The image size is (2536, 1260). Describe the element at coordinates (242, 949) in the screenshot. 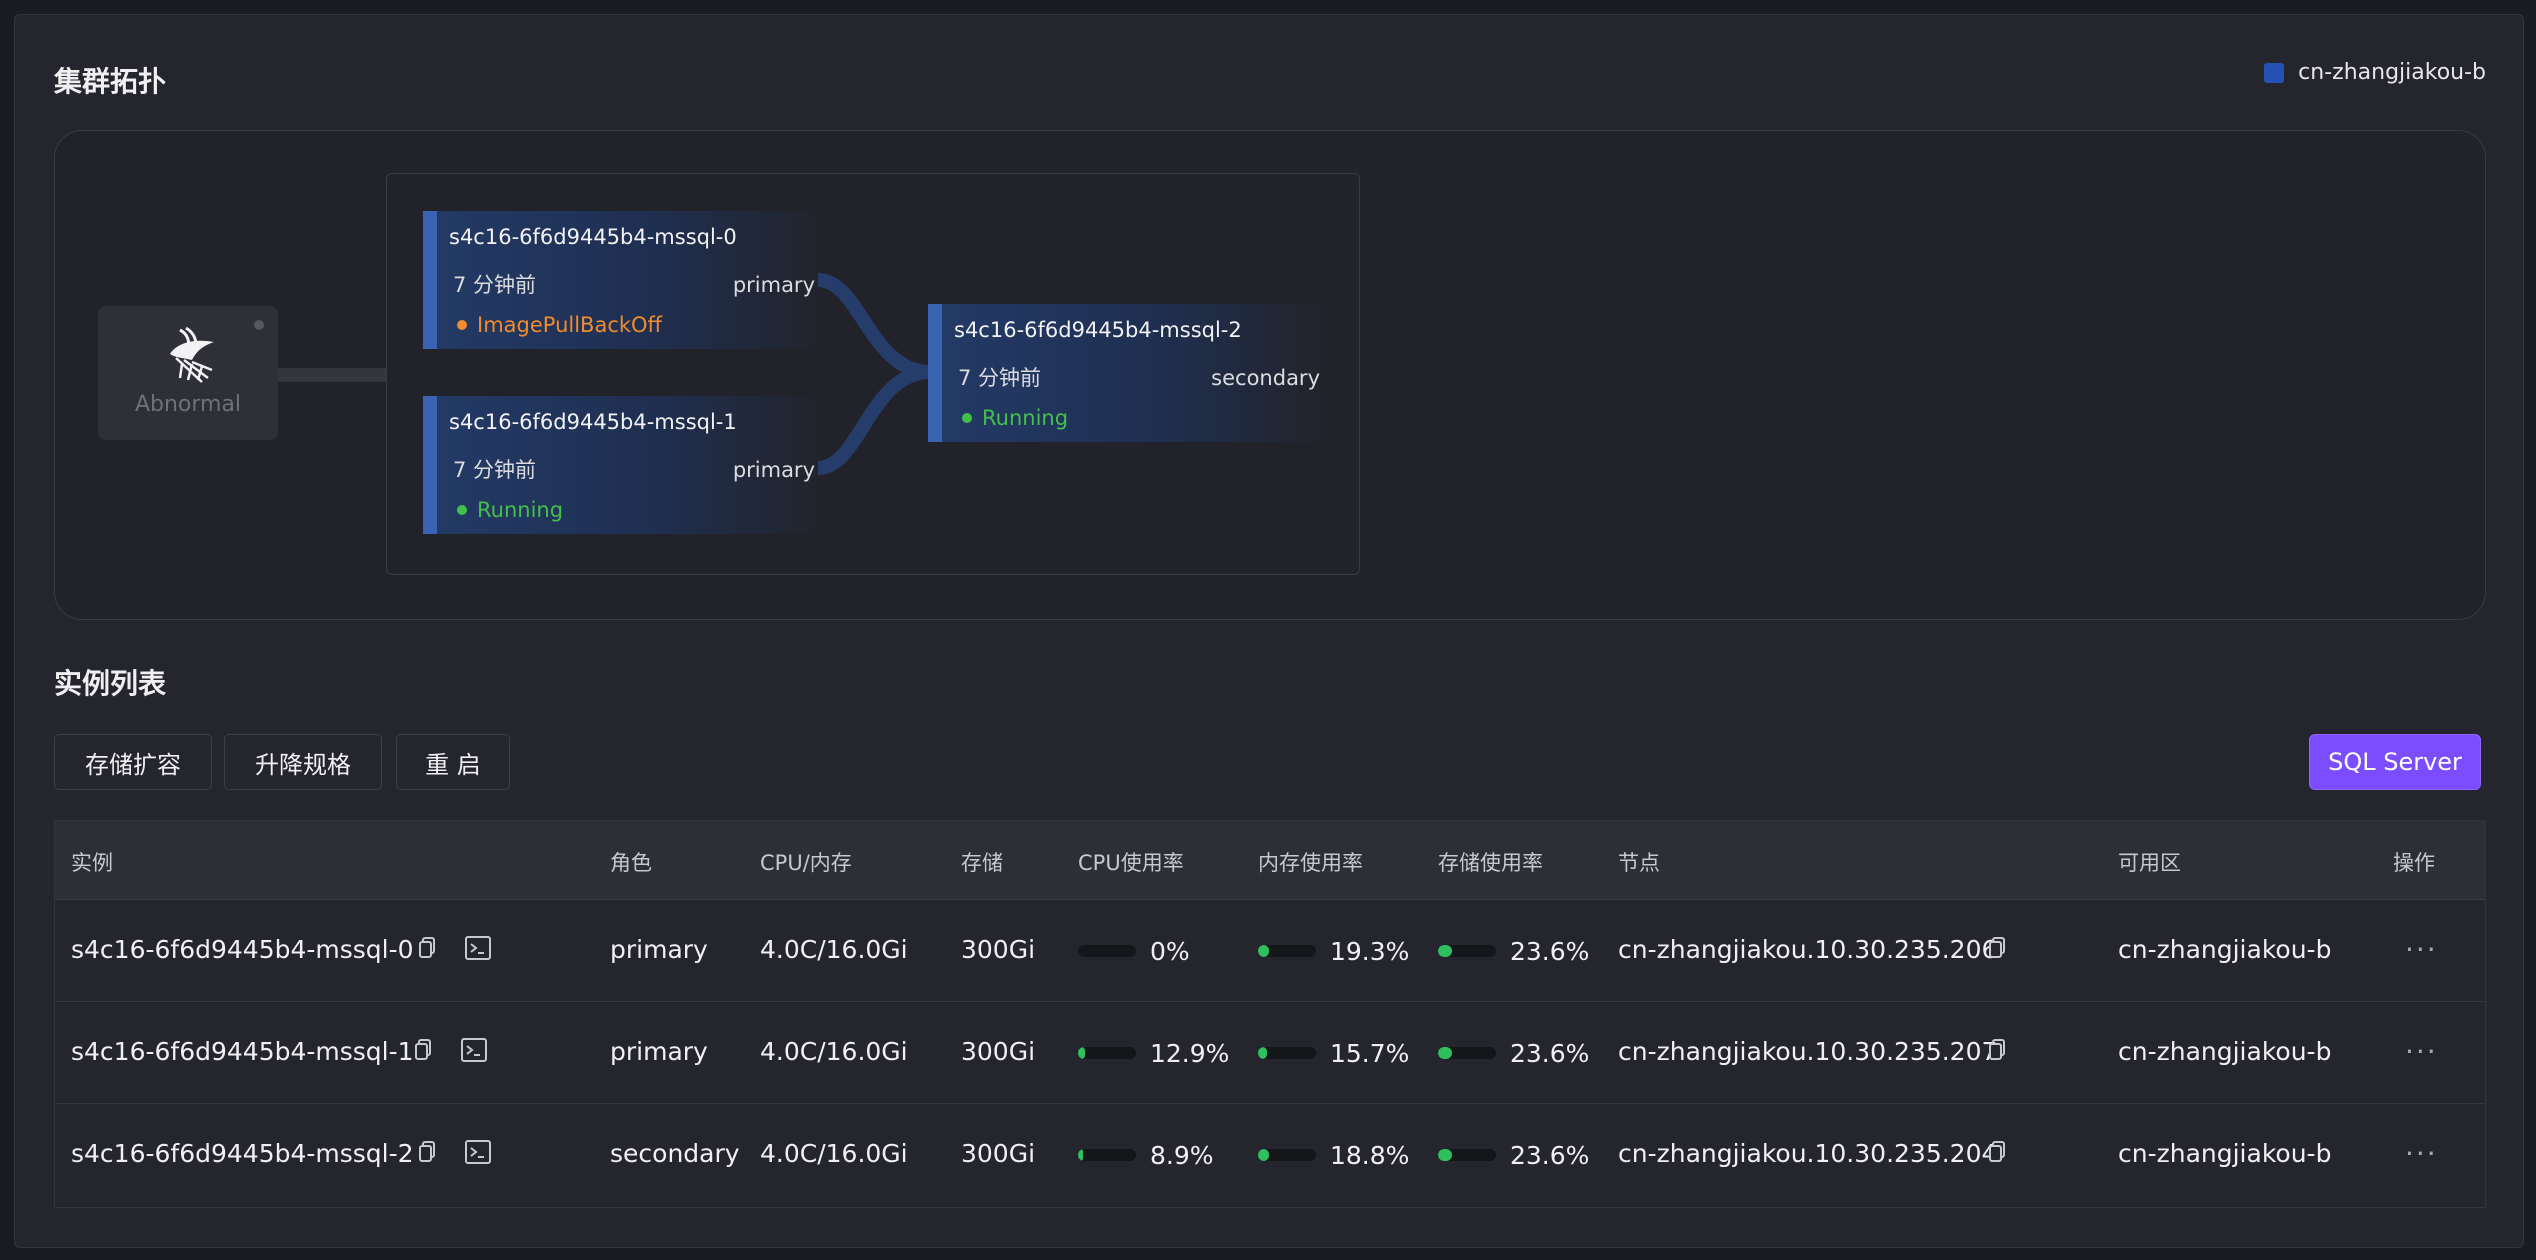

I see `instance-name: s4c16-6f6d9445b4-mssql-0` at that location.